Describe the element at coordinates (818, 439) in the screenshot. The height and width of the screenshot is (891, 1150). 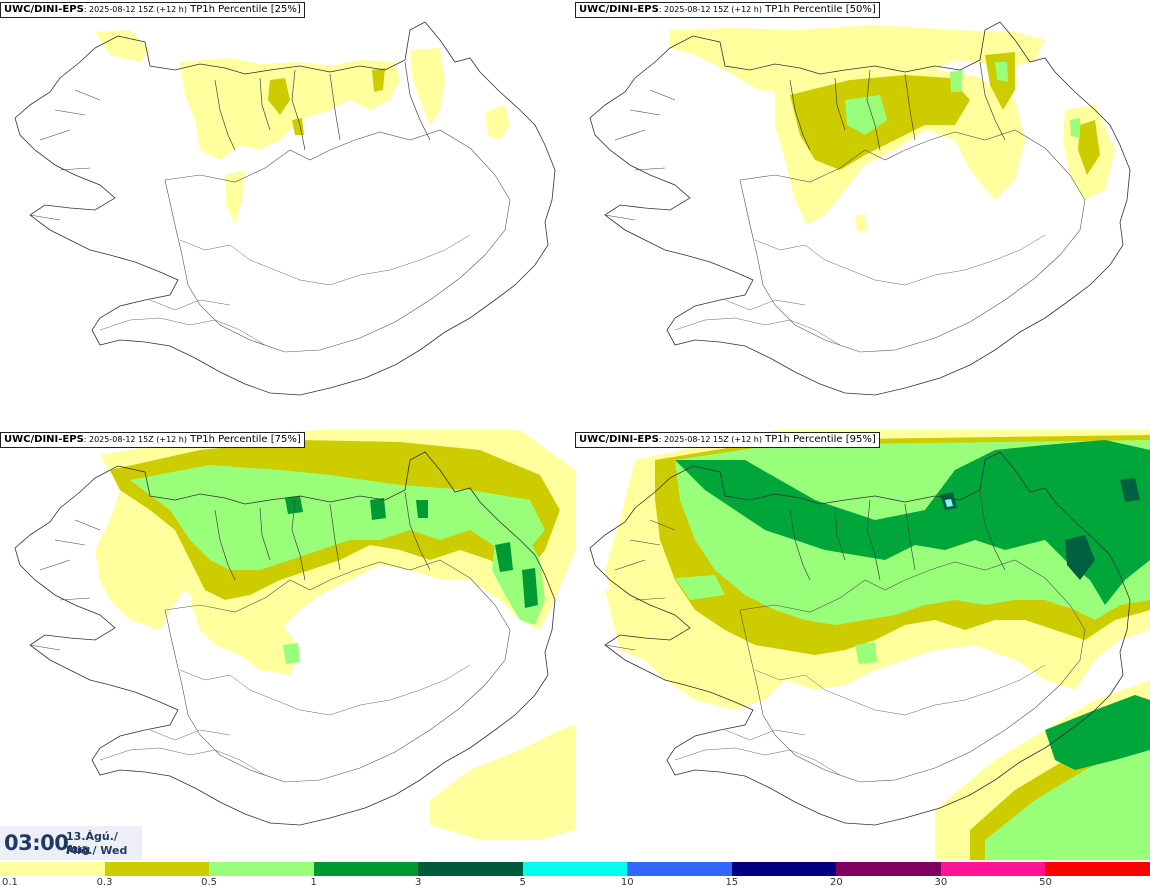
I see `field-label: TP1h Percentile [95%]` at that location.